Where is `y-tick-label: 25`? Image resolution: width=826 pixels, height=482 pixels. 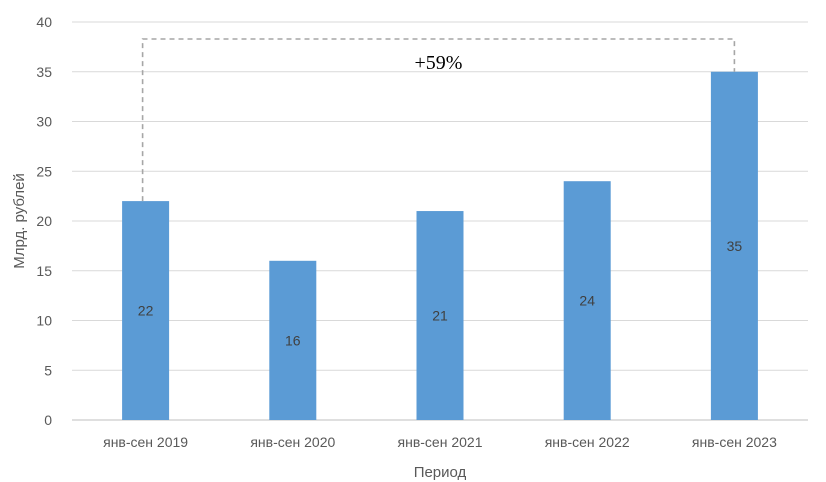
y-tick-label: 25 is located at coordinates (44, 171).